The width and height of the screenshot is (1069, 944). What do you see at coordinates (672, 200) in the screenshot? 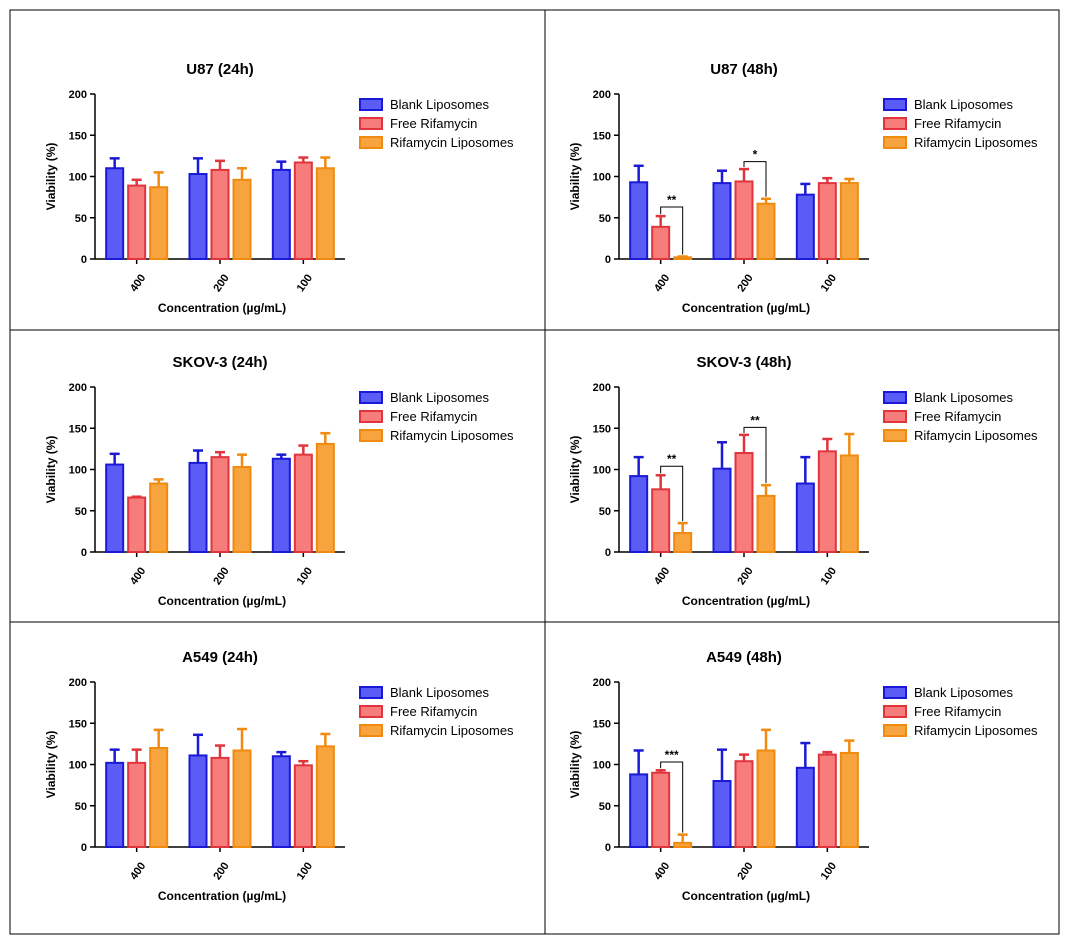
I see `significance-label: **` at bounding box center [672, 200].